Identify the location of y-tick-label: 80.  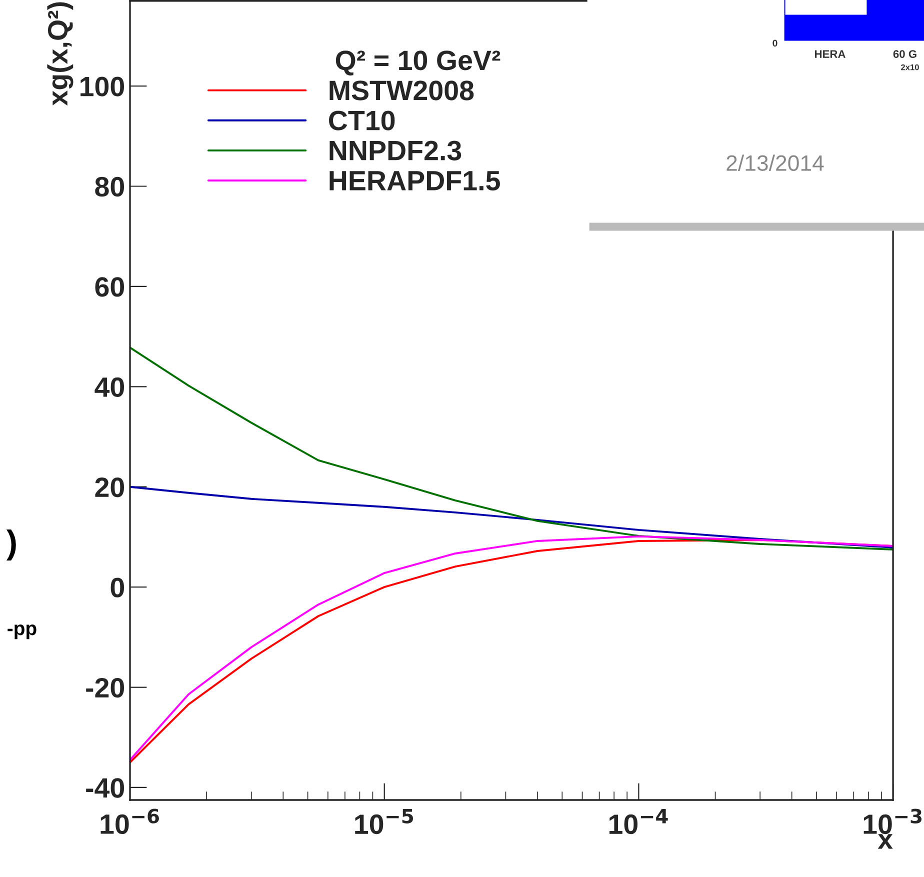
(109, 186).